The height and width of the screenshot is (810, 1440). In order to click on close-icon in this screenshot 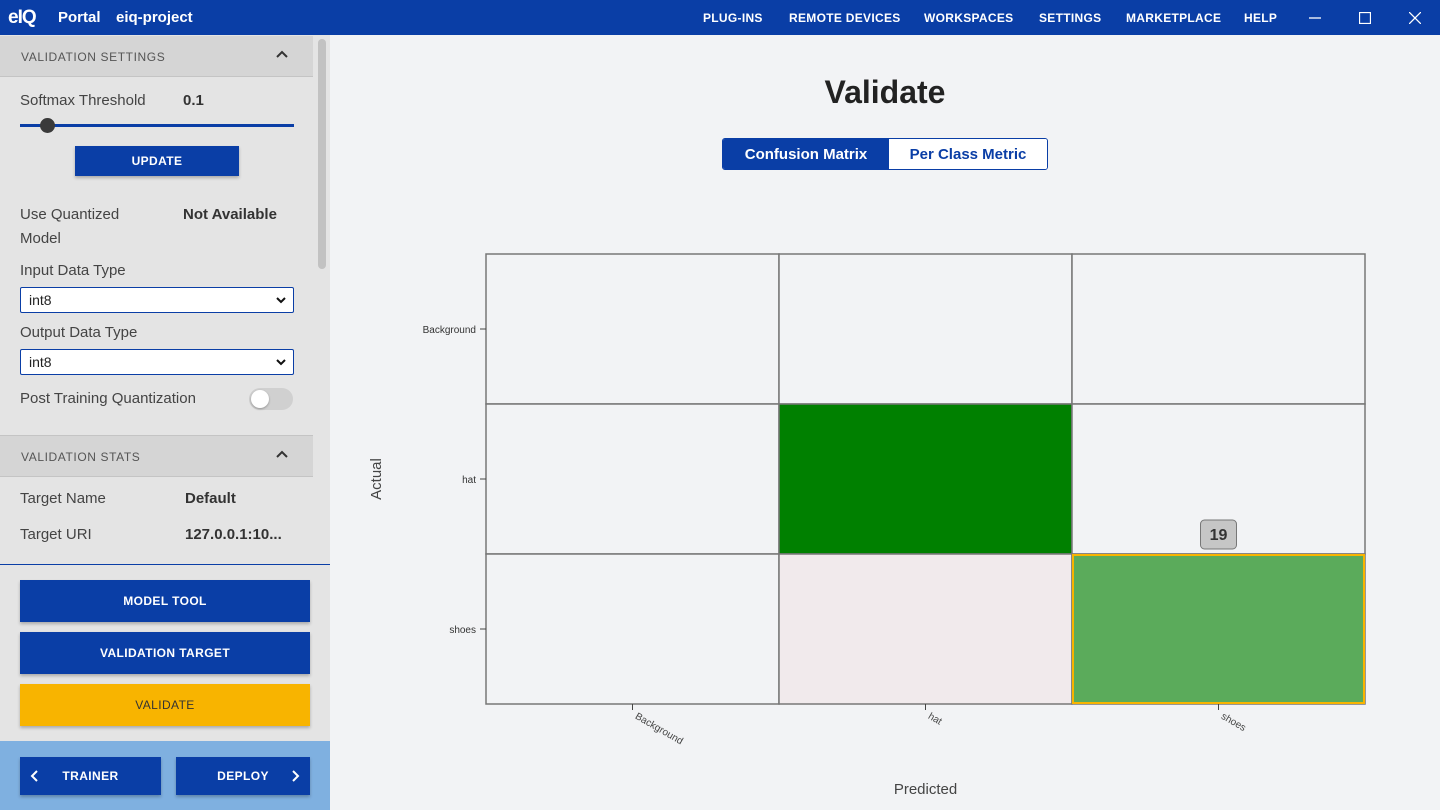, I will do `click(1415, 17)`.